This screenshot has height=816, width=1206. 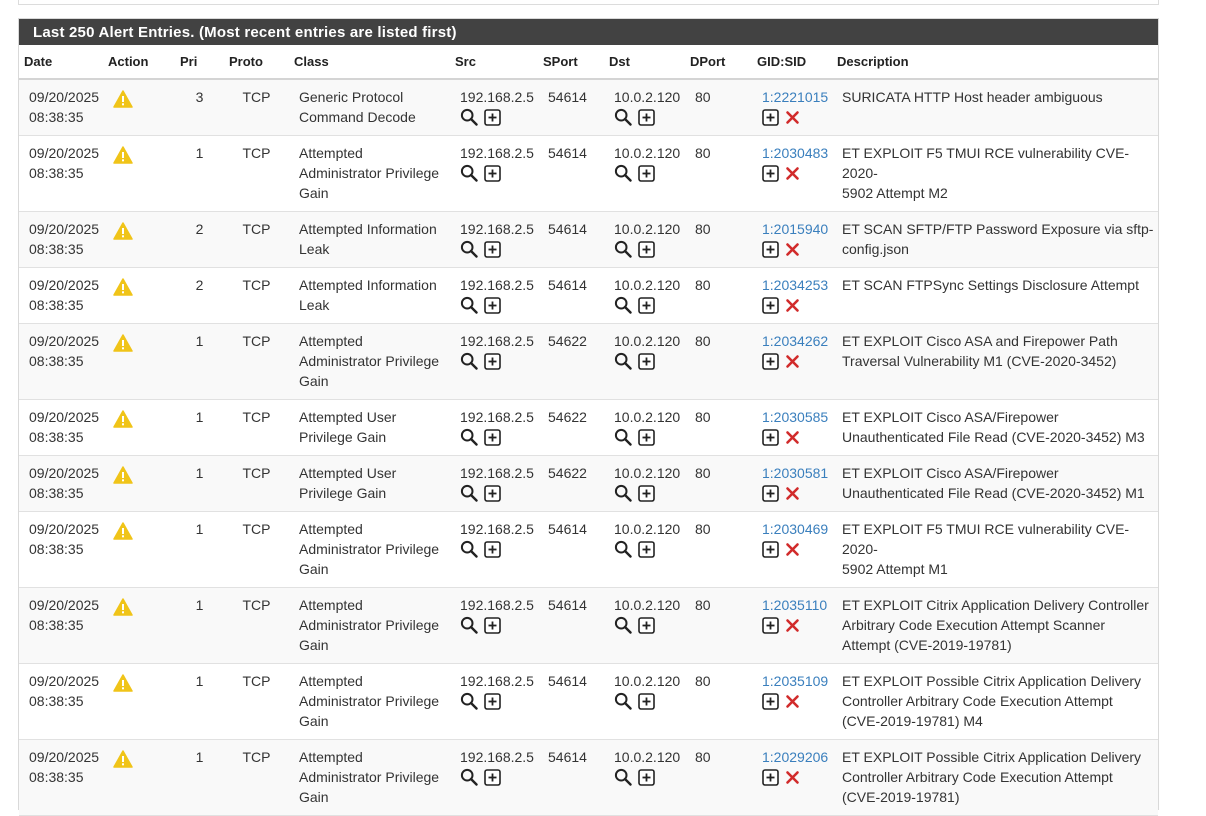 What do you see at coordinates (61, 62) in the screenshot?
I see `col-header-date: Date` at bounding box center [61, 62].